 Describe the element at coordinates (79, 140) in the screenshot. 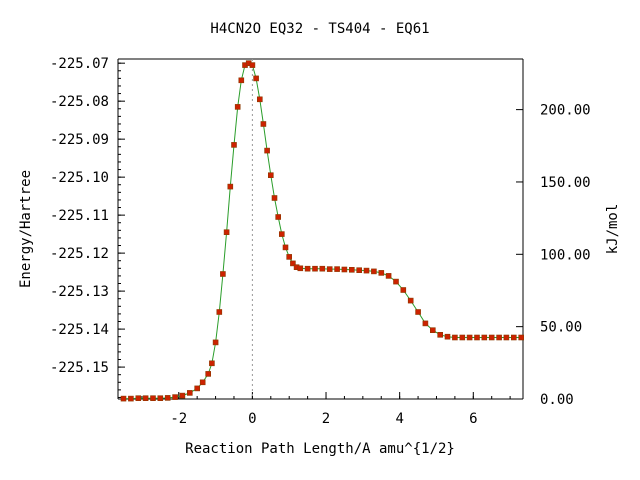

I see `y-left-tick-label: -225.09` at that location.